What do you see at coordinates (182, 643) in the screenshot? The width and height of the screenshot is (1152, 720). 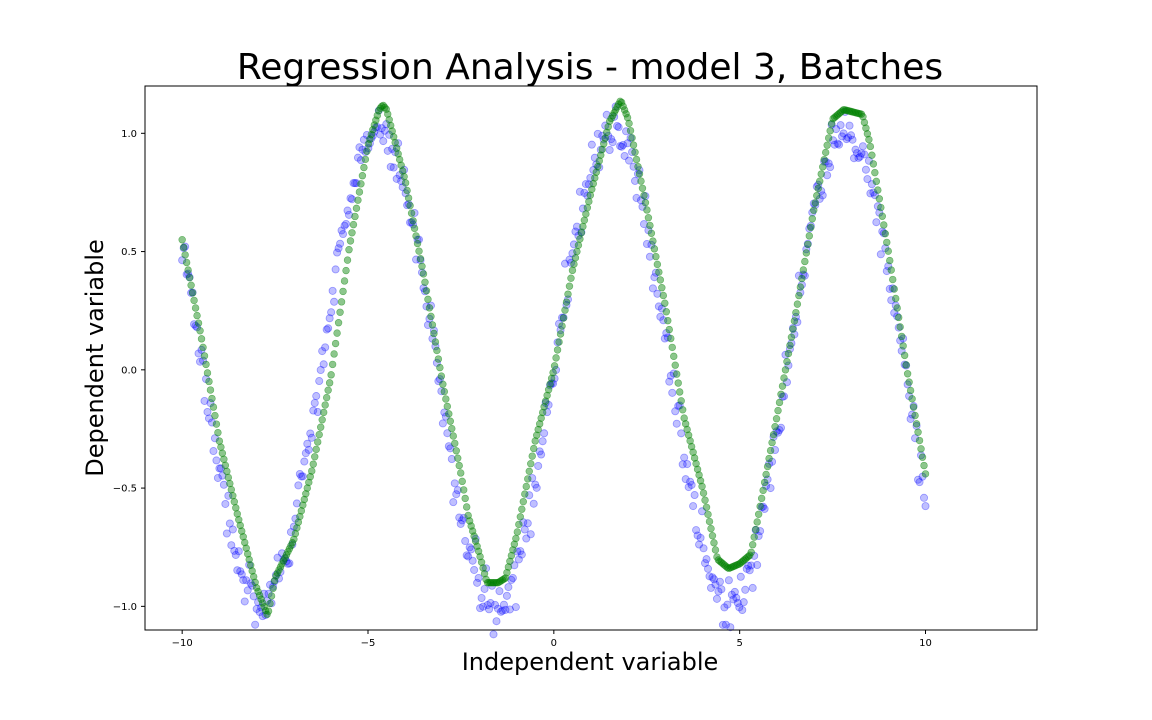 I see `x-tick-label: −10` at bounding box center [182, 643].